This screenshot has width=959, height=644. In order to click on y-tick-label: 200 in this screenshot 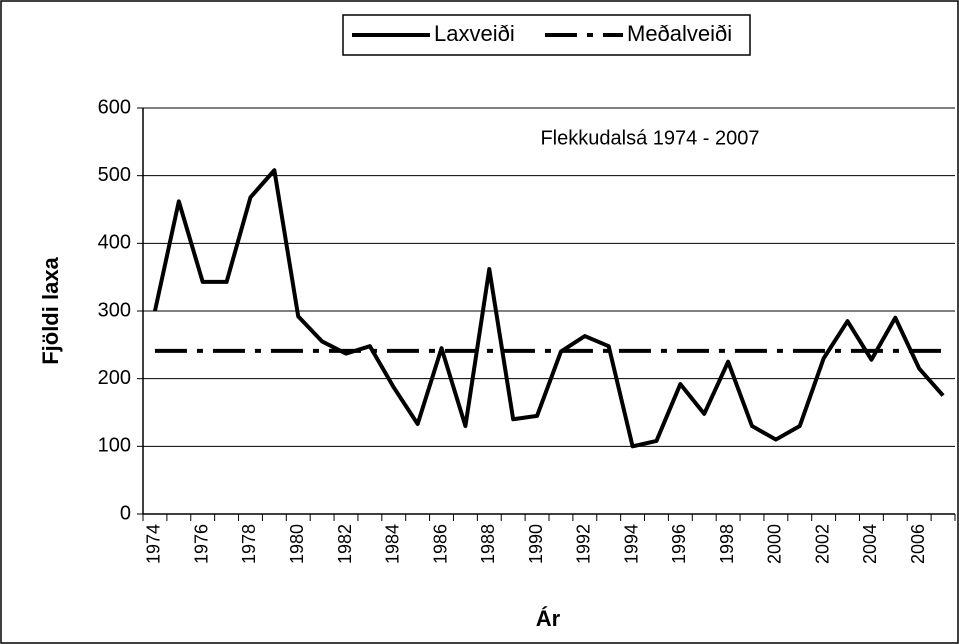, I will do `click(114, 378)`.